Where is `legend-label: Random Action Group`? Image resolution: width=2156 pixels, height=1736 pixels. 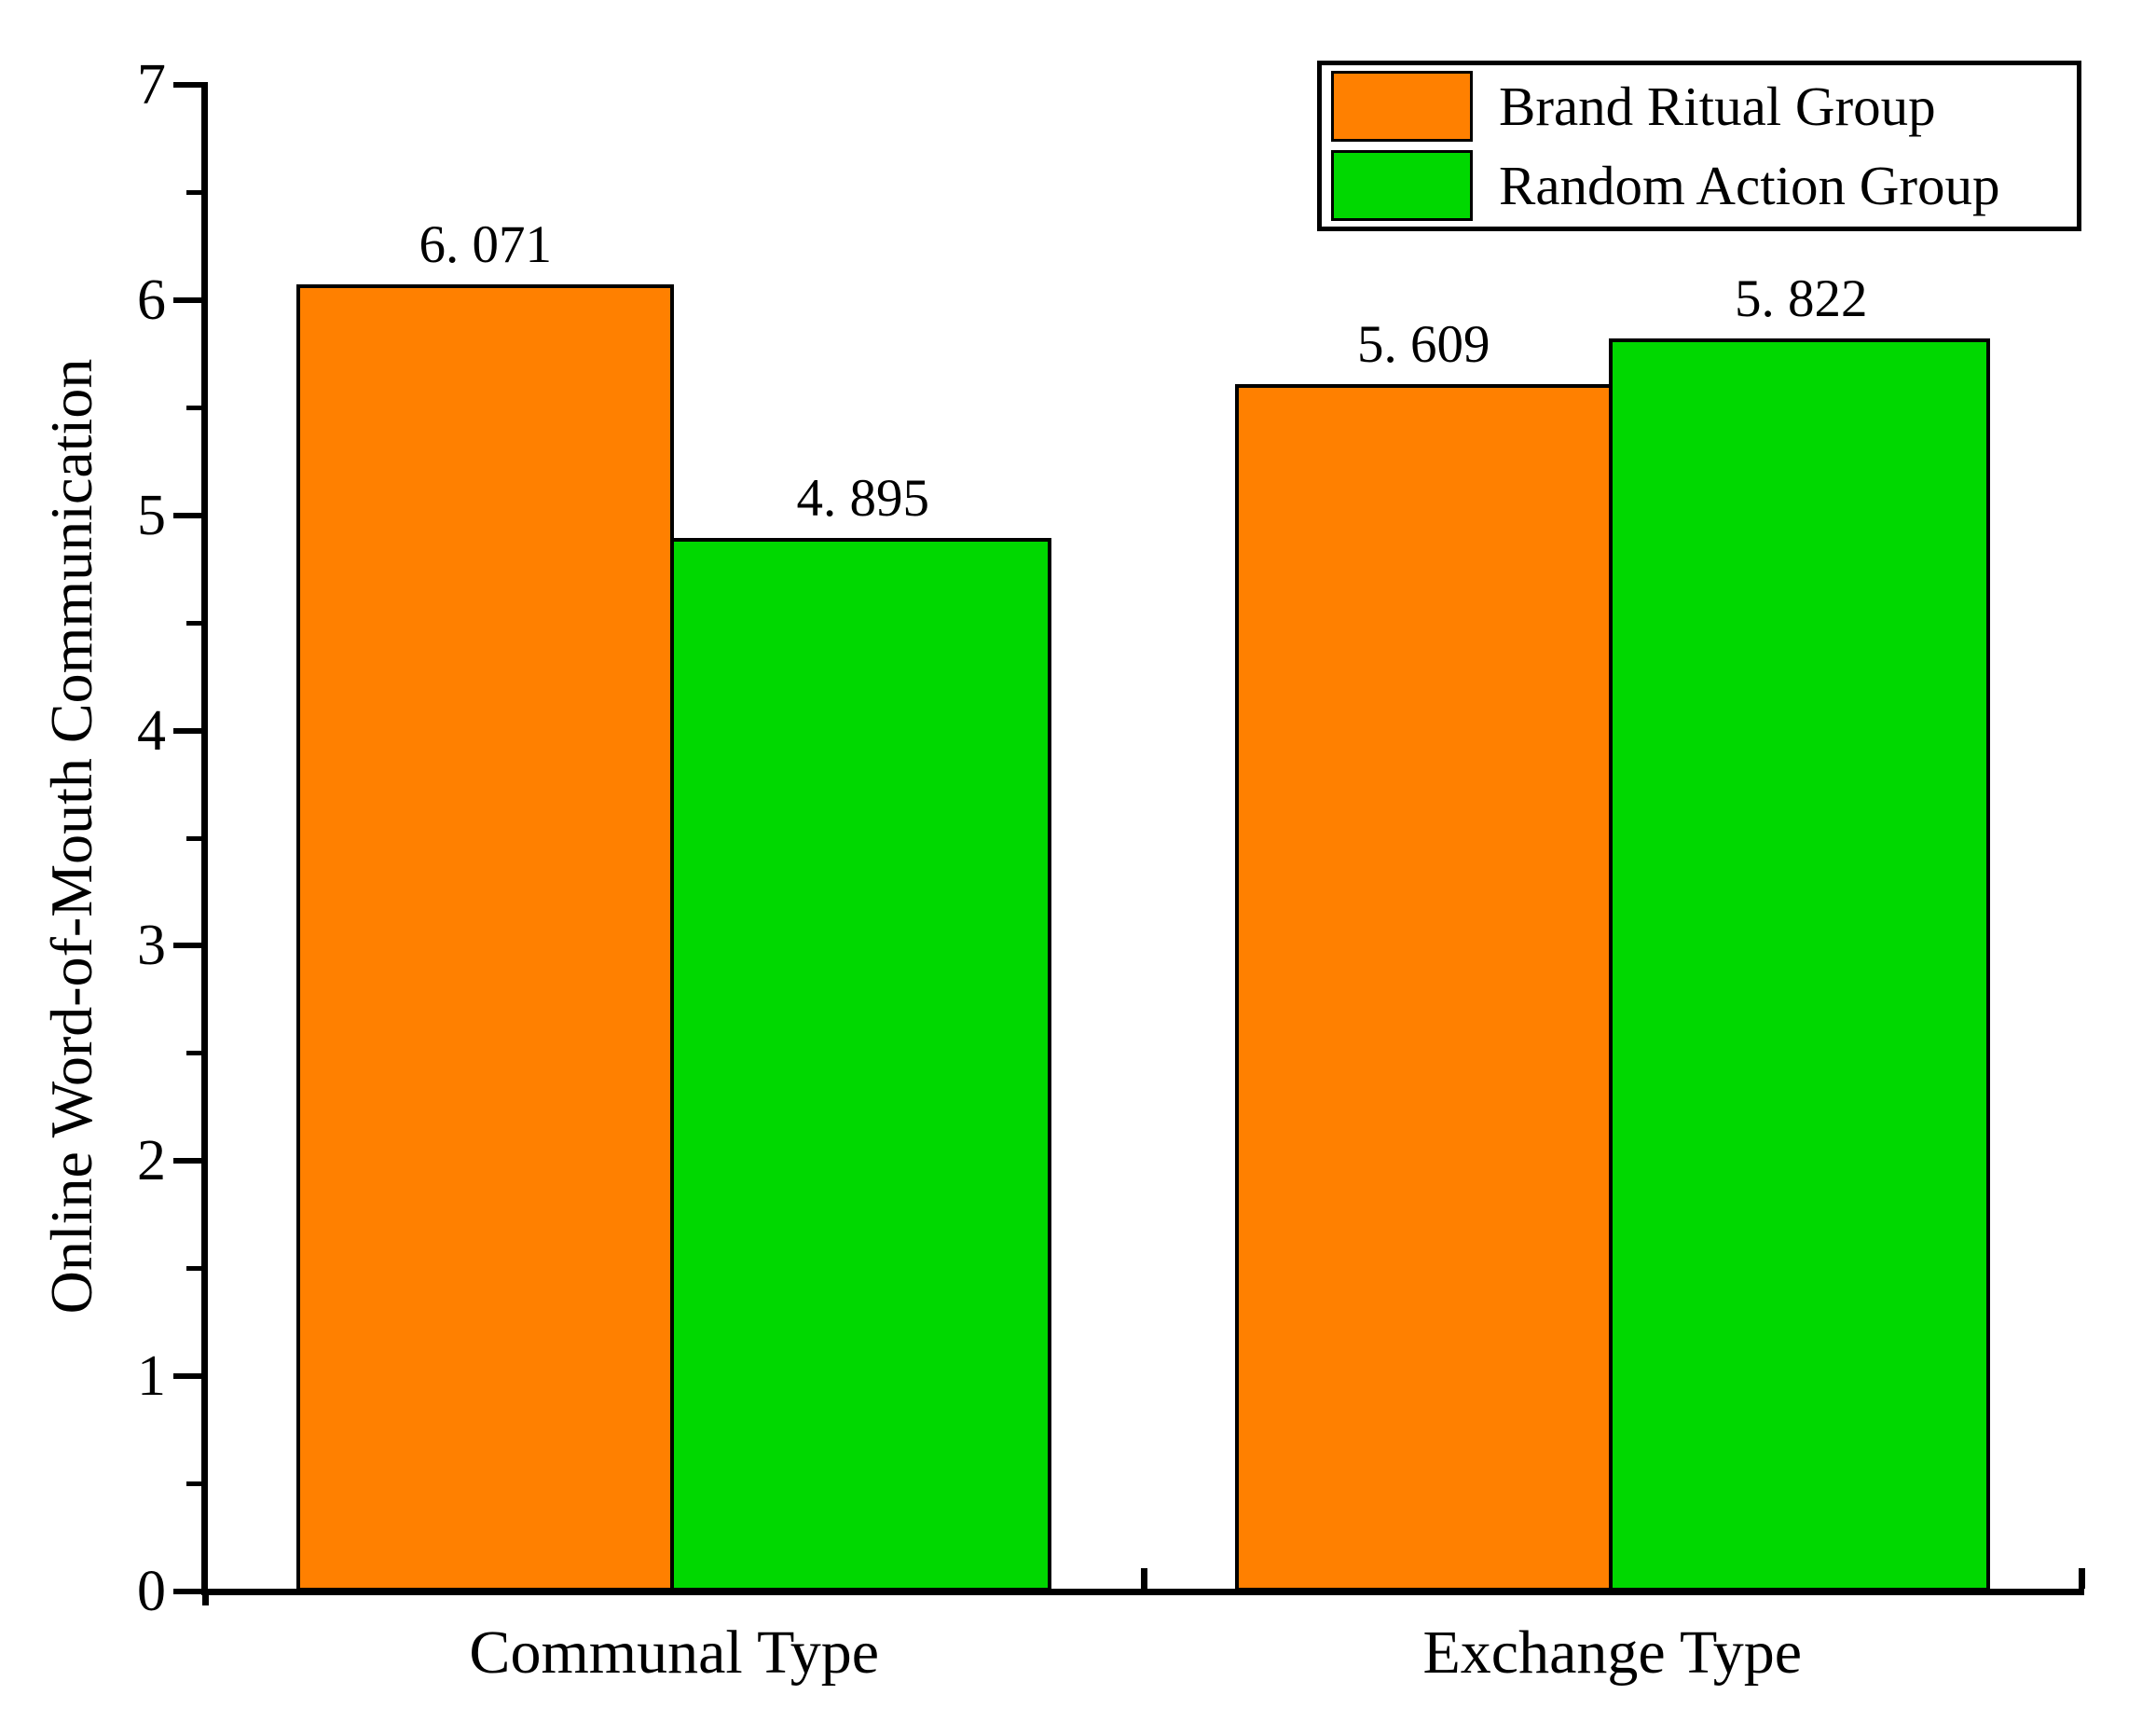 legend-label: Random Action Group is located at coordinates (1750, 185).